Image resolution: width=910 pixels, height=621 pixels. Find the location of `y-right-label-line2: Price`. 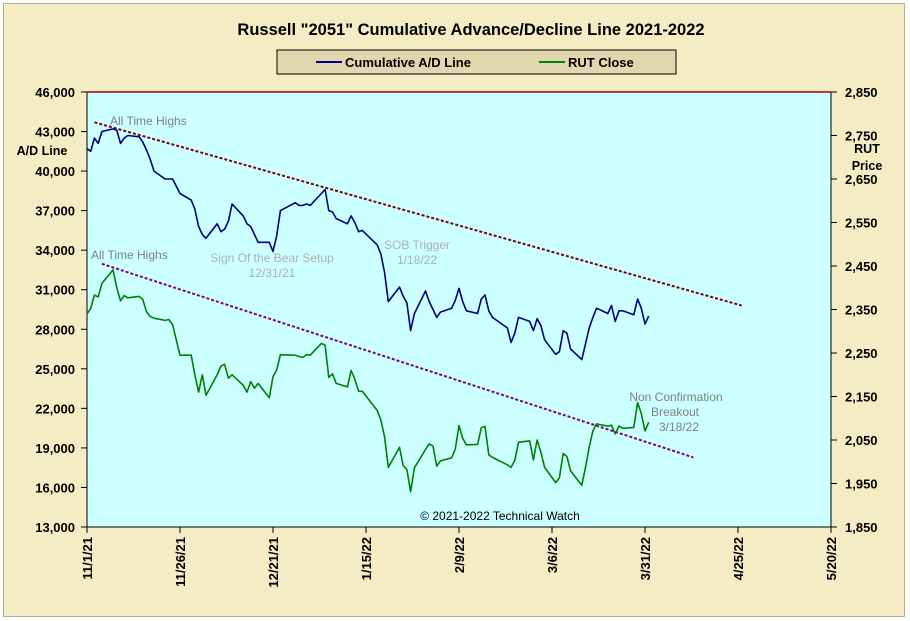

y-right-label-line2: Price is located at coordinates (867, 166).